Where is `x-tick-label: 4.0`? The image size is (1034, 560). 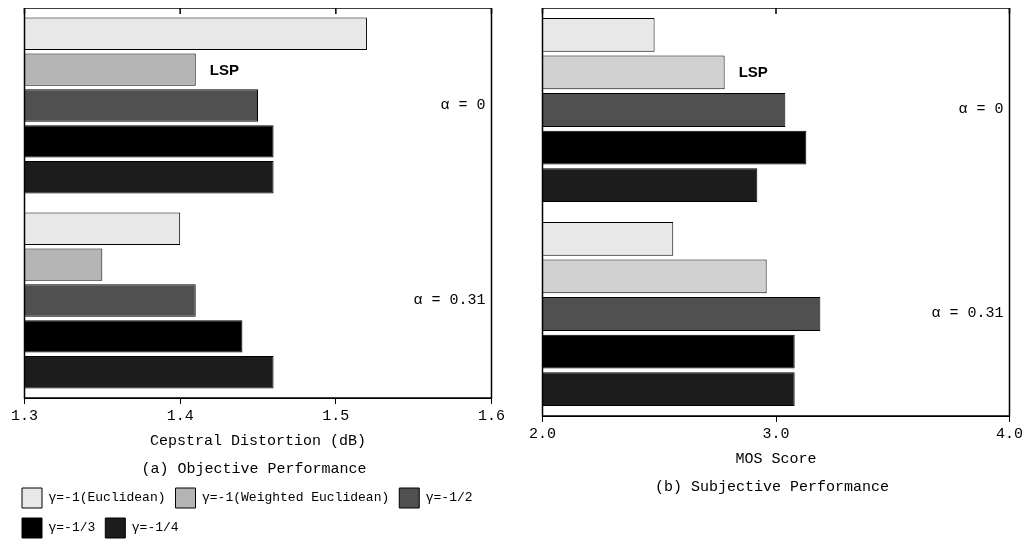 x-tick-label: 4.0 is located at coordinates (1009, 434).